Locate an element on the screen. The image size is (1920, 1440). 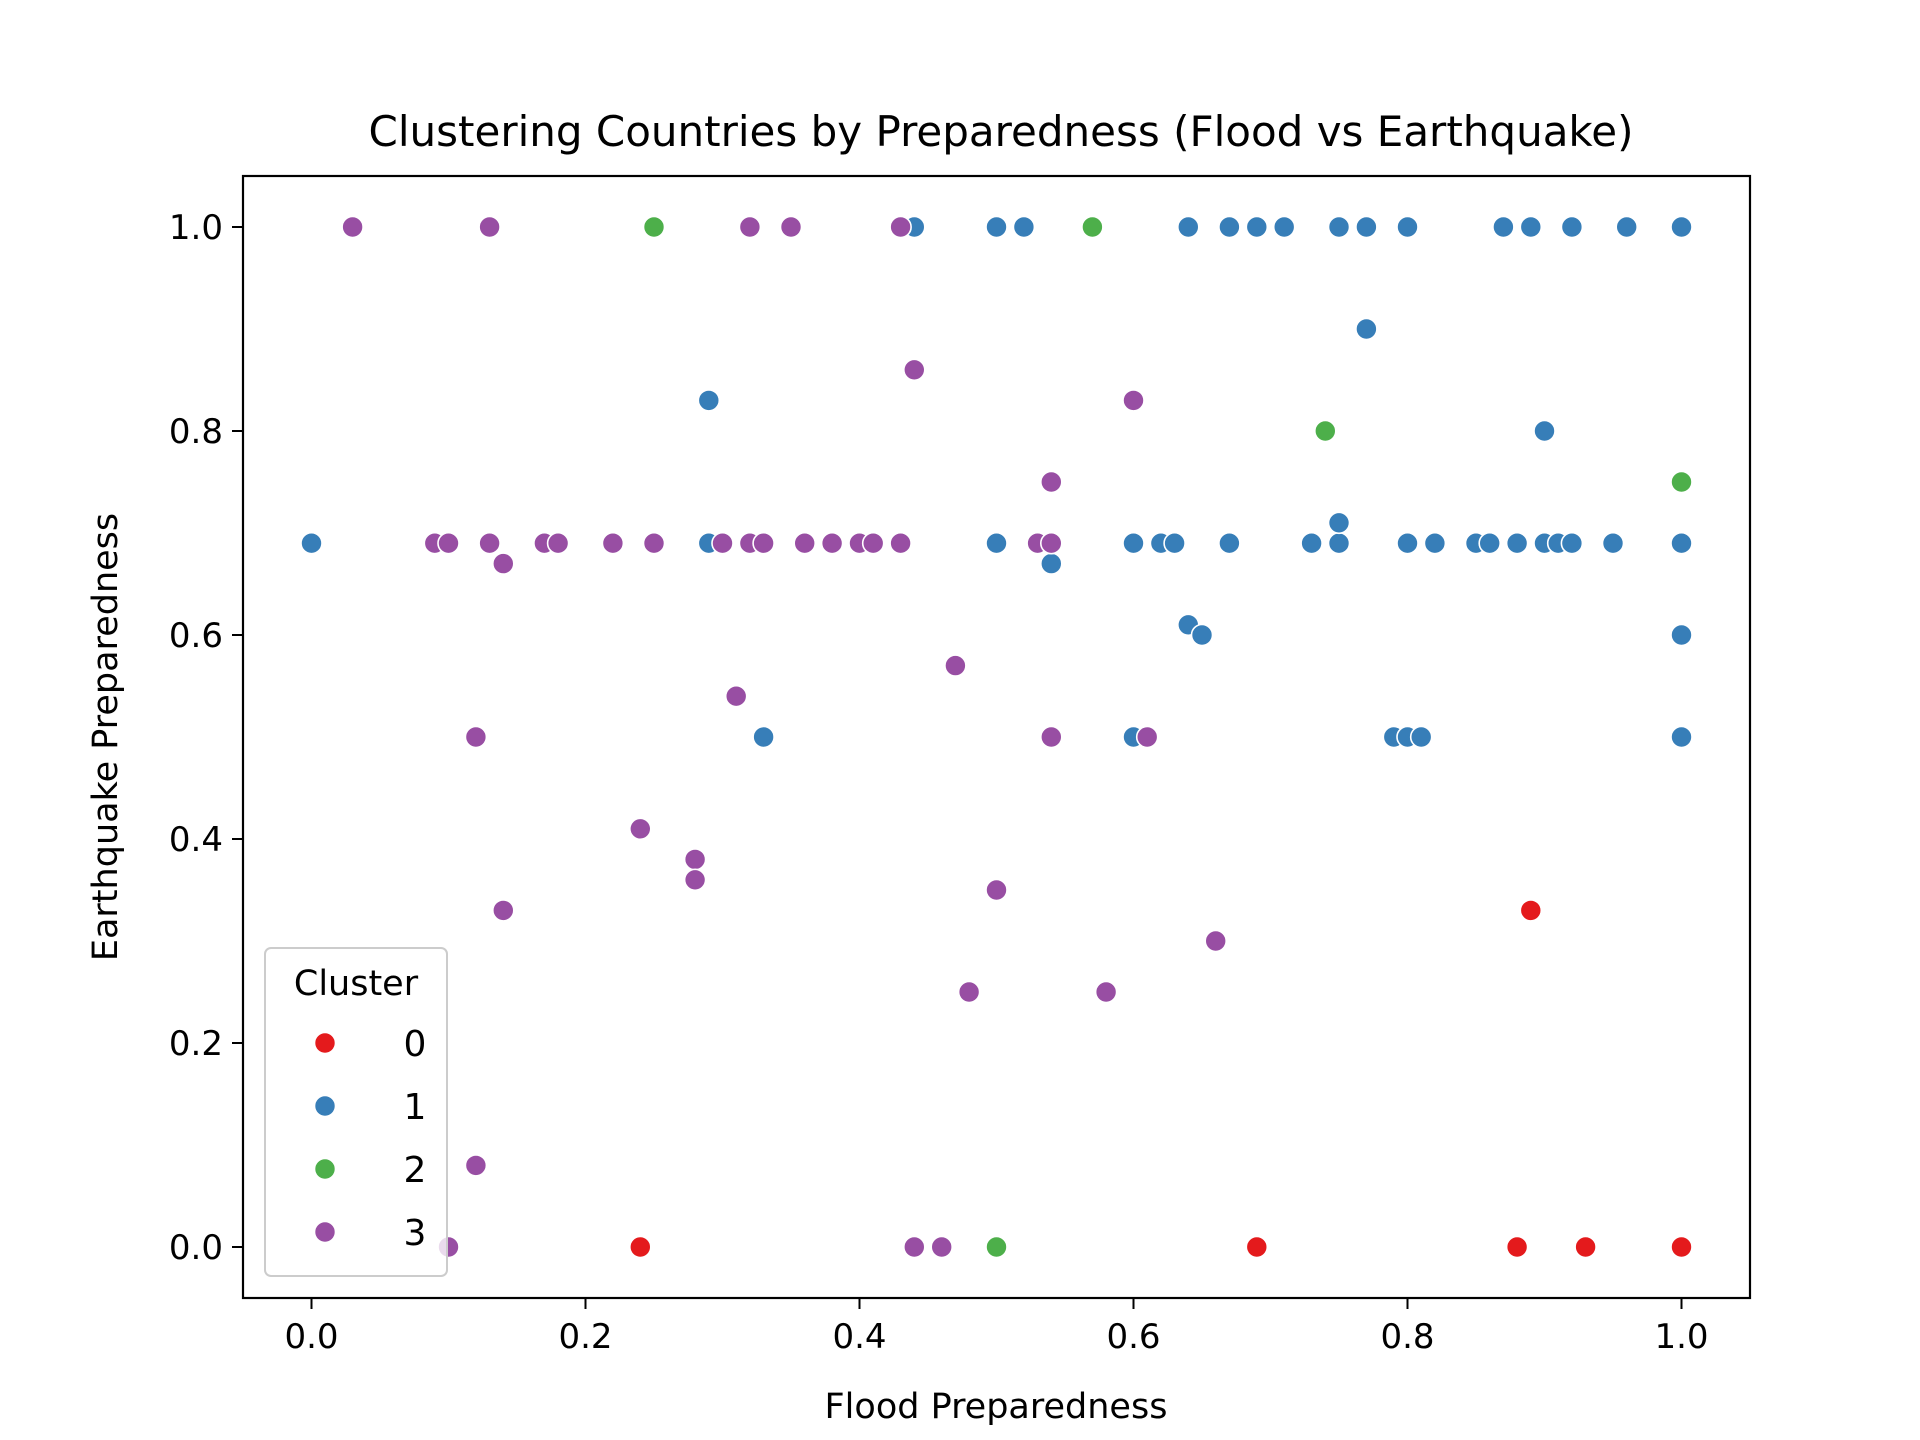
x-axis-ticks: 0.0 0.2 0.4 0.6 0.8 1.0 is located at coordinates (996, 1327).